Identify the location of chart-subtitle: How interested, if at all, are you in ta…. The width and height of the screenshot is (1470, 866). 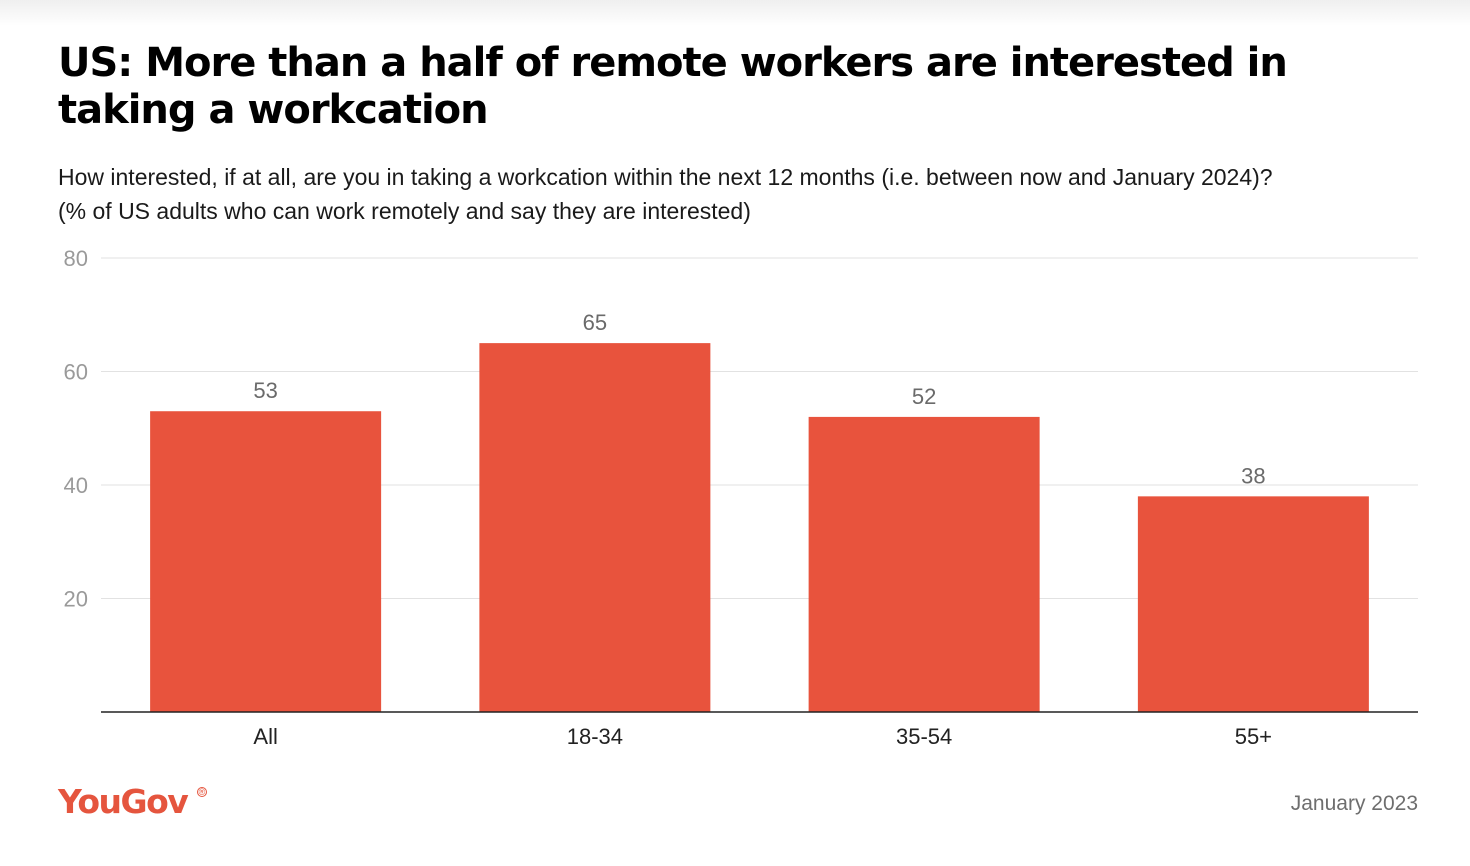
(748, 194).